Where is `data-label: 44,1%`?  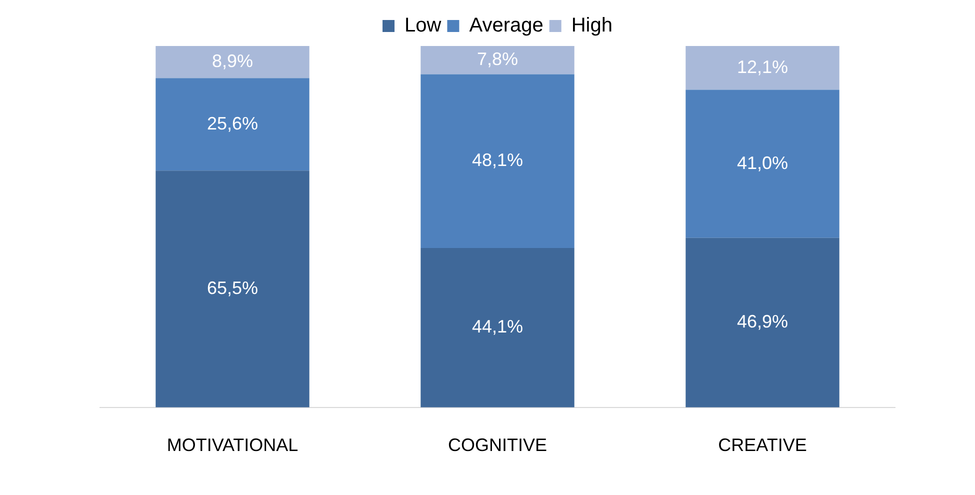
data-label: 44,1% is located at coordinates (498, 326).